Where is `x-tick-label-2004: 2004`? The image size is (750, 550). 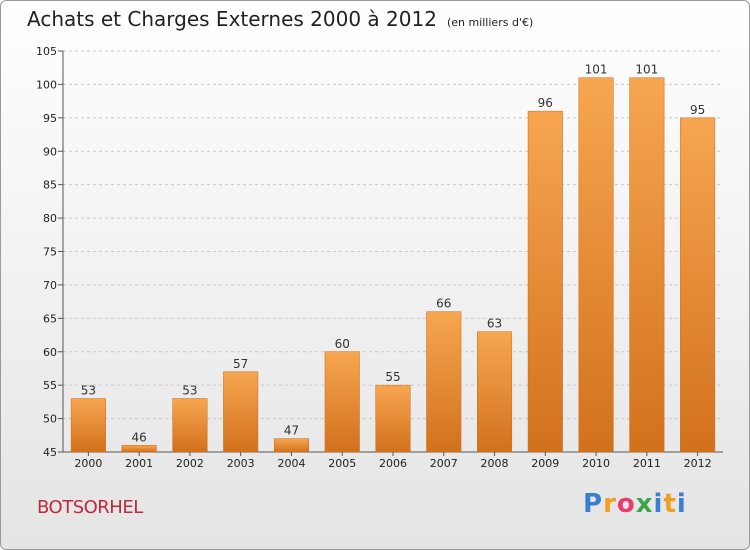
x-tick-label-2004: 2004 is located at coordinates (291, 463).